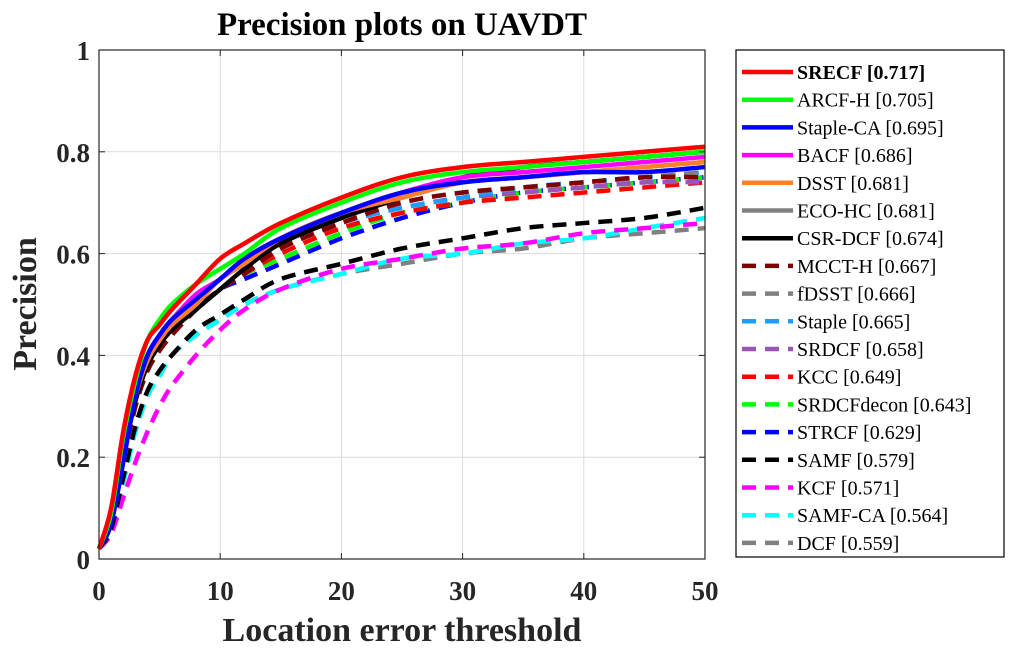  Describe the element at coordinates (859, 433) in the screenshot. I see `legend-entry-label: STRCF [0.629]` at that location.